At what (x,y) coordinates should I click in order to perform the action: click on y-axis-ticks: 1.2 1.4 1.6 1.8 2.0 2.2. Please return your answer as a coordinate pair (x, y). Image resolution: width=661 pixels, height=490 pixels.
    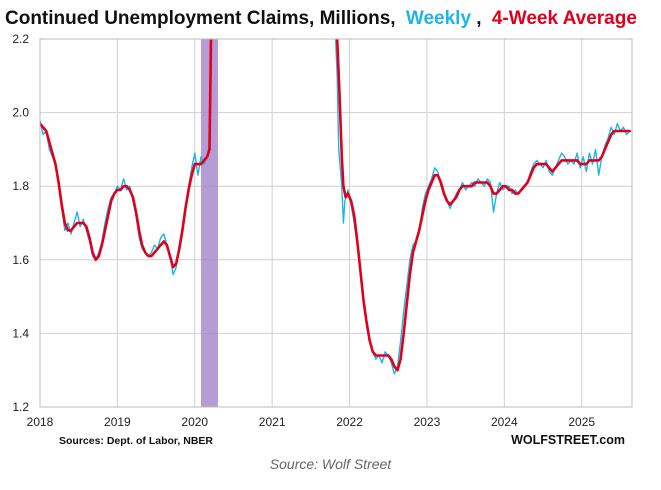
    Looking at the image, I should click on (20, 223).